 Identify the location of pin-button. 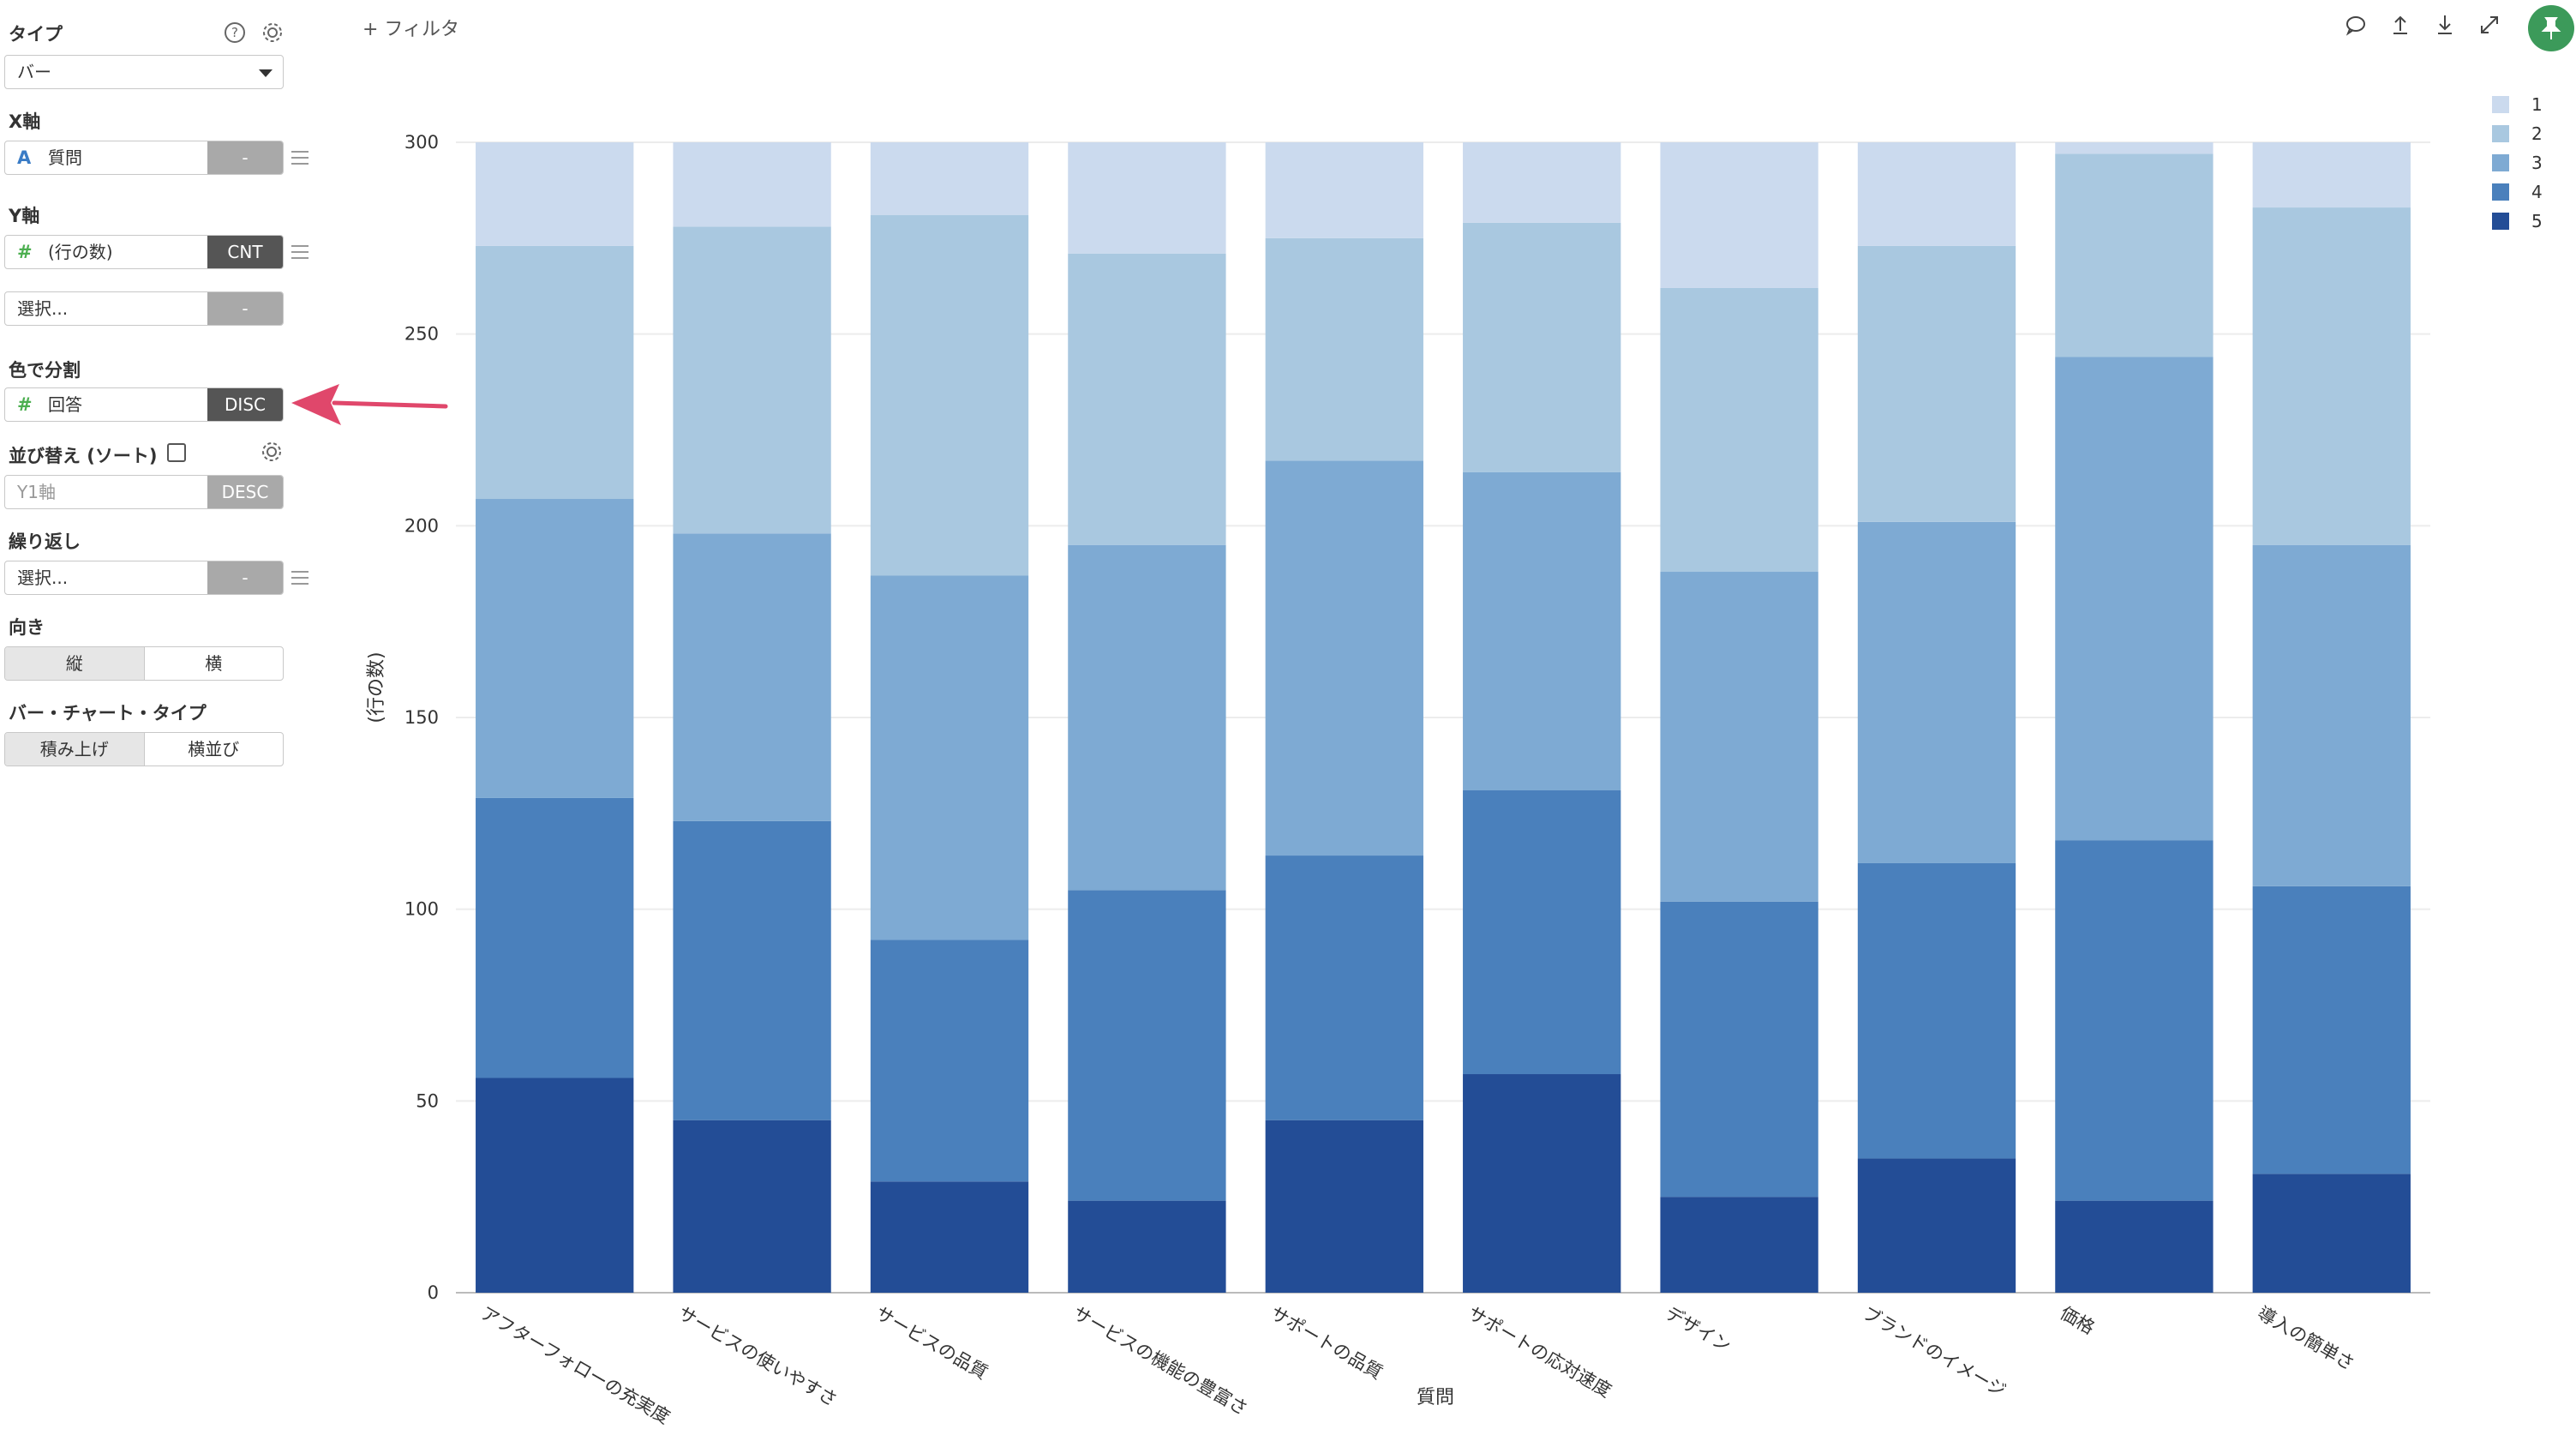
(2551, 28).